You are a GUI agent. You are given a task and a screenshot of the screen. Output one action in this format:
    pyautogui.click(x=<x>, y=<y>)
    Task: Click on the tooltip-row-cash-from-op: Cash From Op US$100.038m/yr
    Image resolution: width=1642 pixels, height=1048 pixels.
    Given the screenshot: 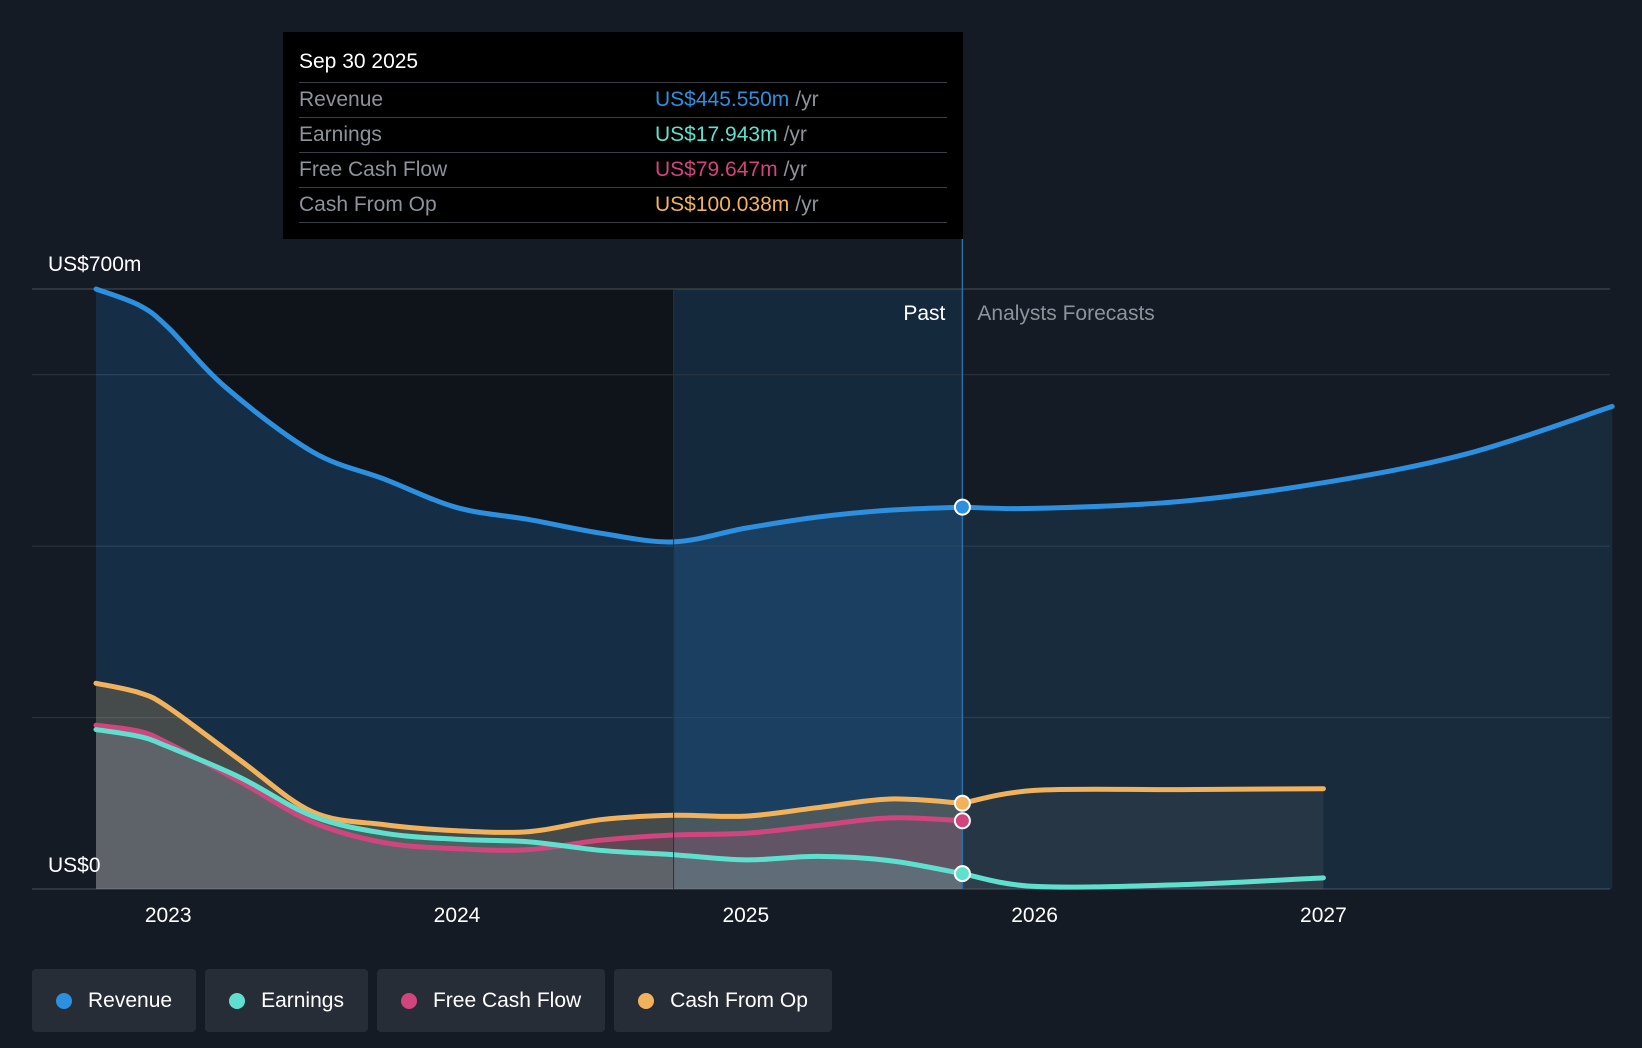 What is the action you would take?
    pyautogui.click(x=623, y=205)
    